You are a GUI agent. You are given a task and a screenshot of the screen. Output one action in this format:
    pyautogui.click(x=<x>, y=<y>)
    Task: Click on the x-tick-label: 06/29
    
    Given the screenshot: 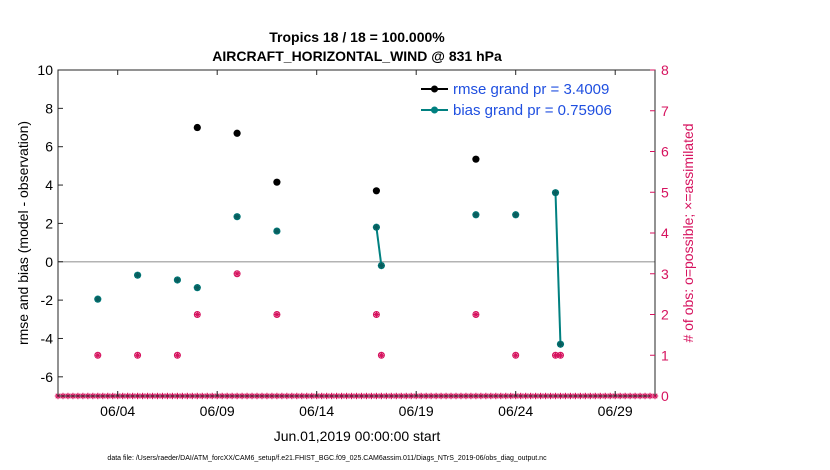 What is the action you would take?
    pyautogui.click(x=615, y=411)
    